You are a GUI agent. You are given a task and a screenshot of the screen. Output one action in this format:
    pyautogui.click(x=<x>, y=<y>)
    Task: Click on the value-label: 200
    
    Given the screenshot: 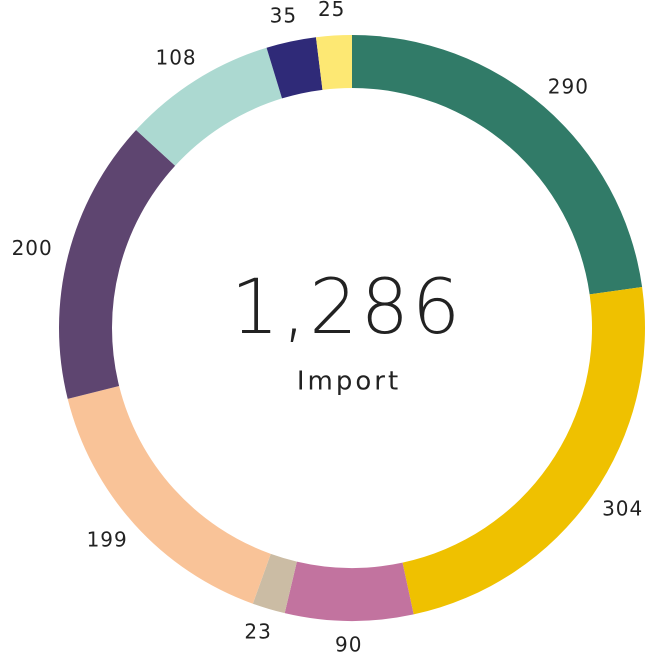 What is the action you would take?
    pyautogui.click(x=32, y=248)
    